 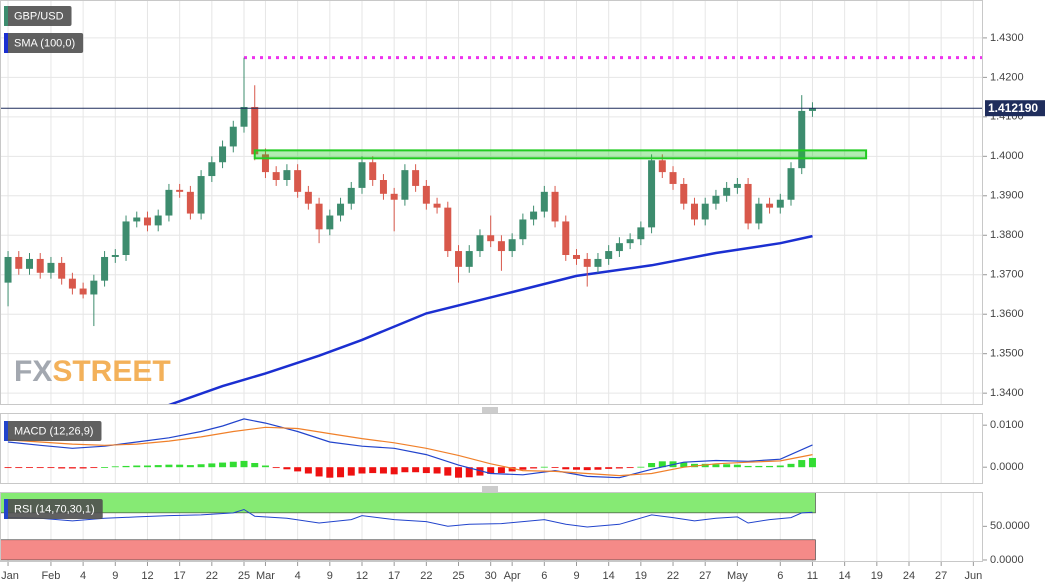 What do you see at coordinates (641, 576) in the screenshot?
I see `x-tick-label: 19` at bounding box center [641, 576].